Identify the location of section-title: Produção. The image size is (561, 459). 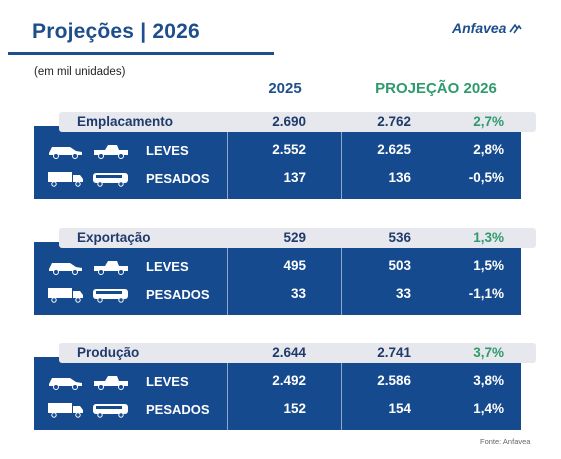
(108, 352).